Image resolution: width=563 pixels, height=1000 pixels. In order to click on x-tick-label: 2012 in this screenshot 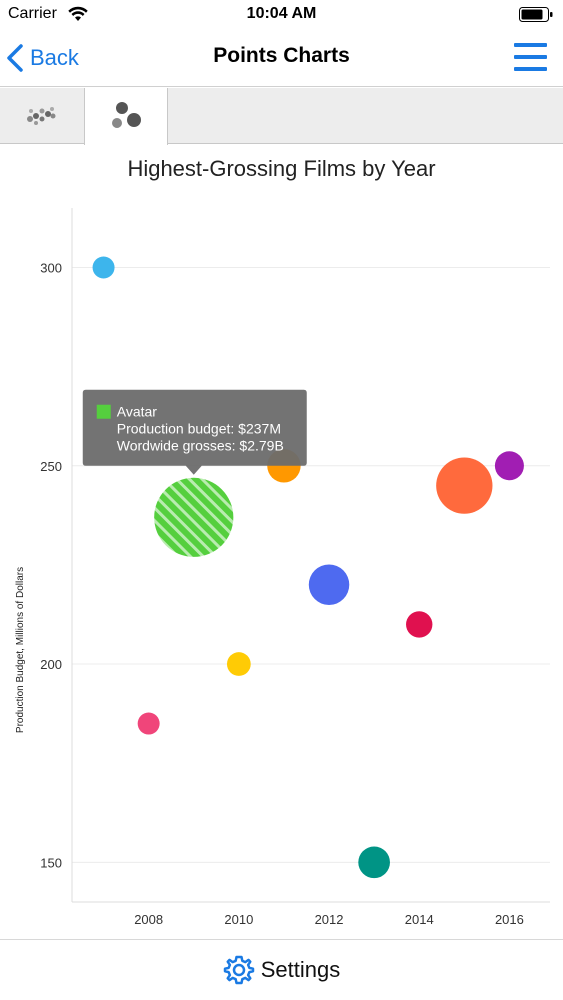, I will do `click(329, 919)`.